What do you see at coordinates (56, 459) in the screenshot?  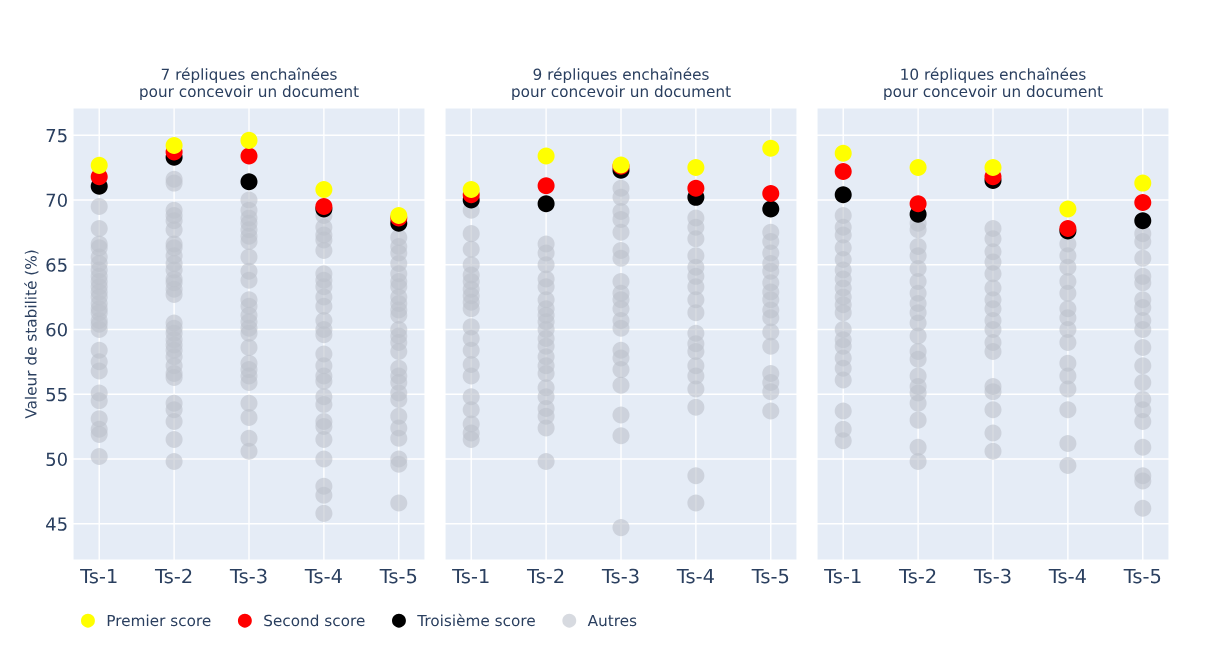 I see `y-tick-label: 50` at bounding box center [56, 459].